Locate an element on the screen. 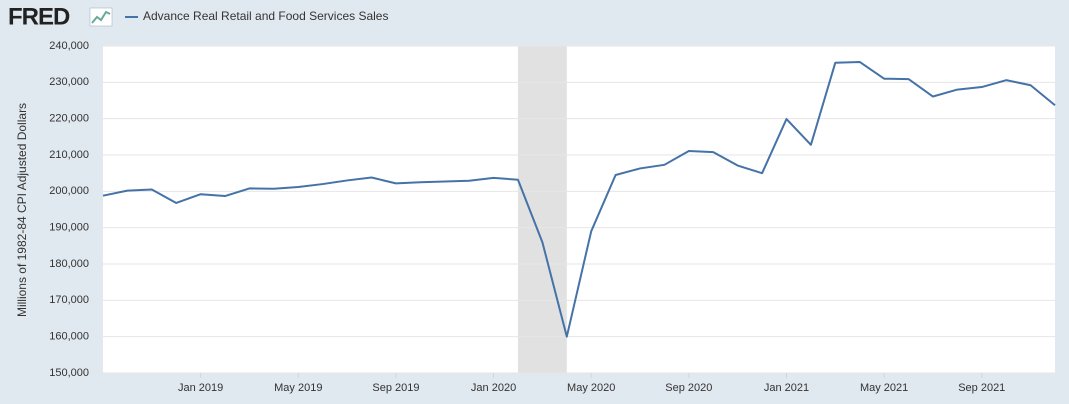 The height and width of the screenshot is (404, 1069). y-tick-label: 240,000 is located at coordinates (69, 46).